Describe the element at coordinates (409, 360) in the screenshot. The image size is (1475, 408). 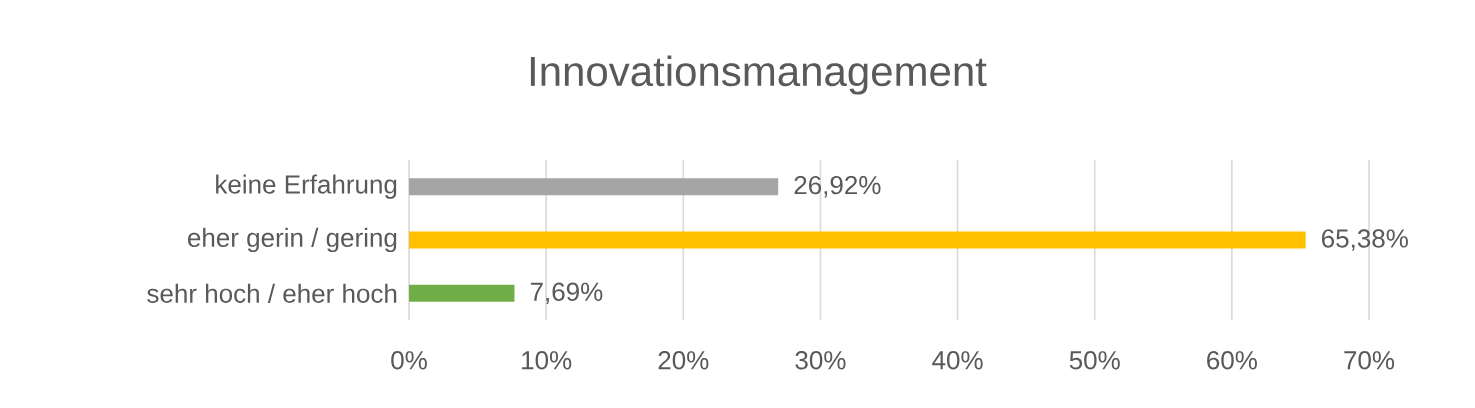
I see `x-tick-label: 0%` at that location.